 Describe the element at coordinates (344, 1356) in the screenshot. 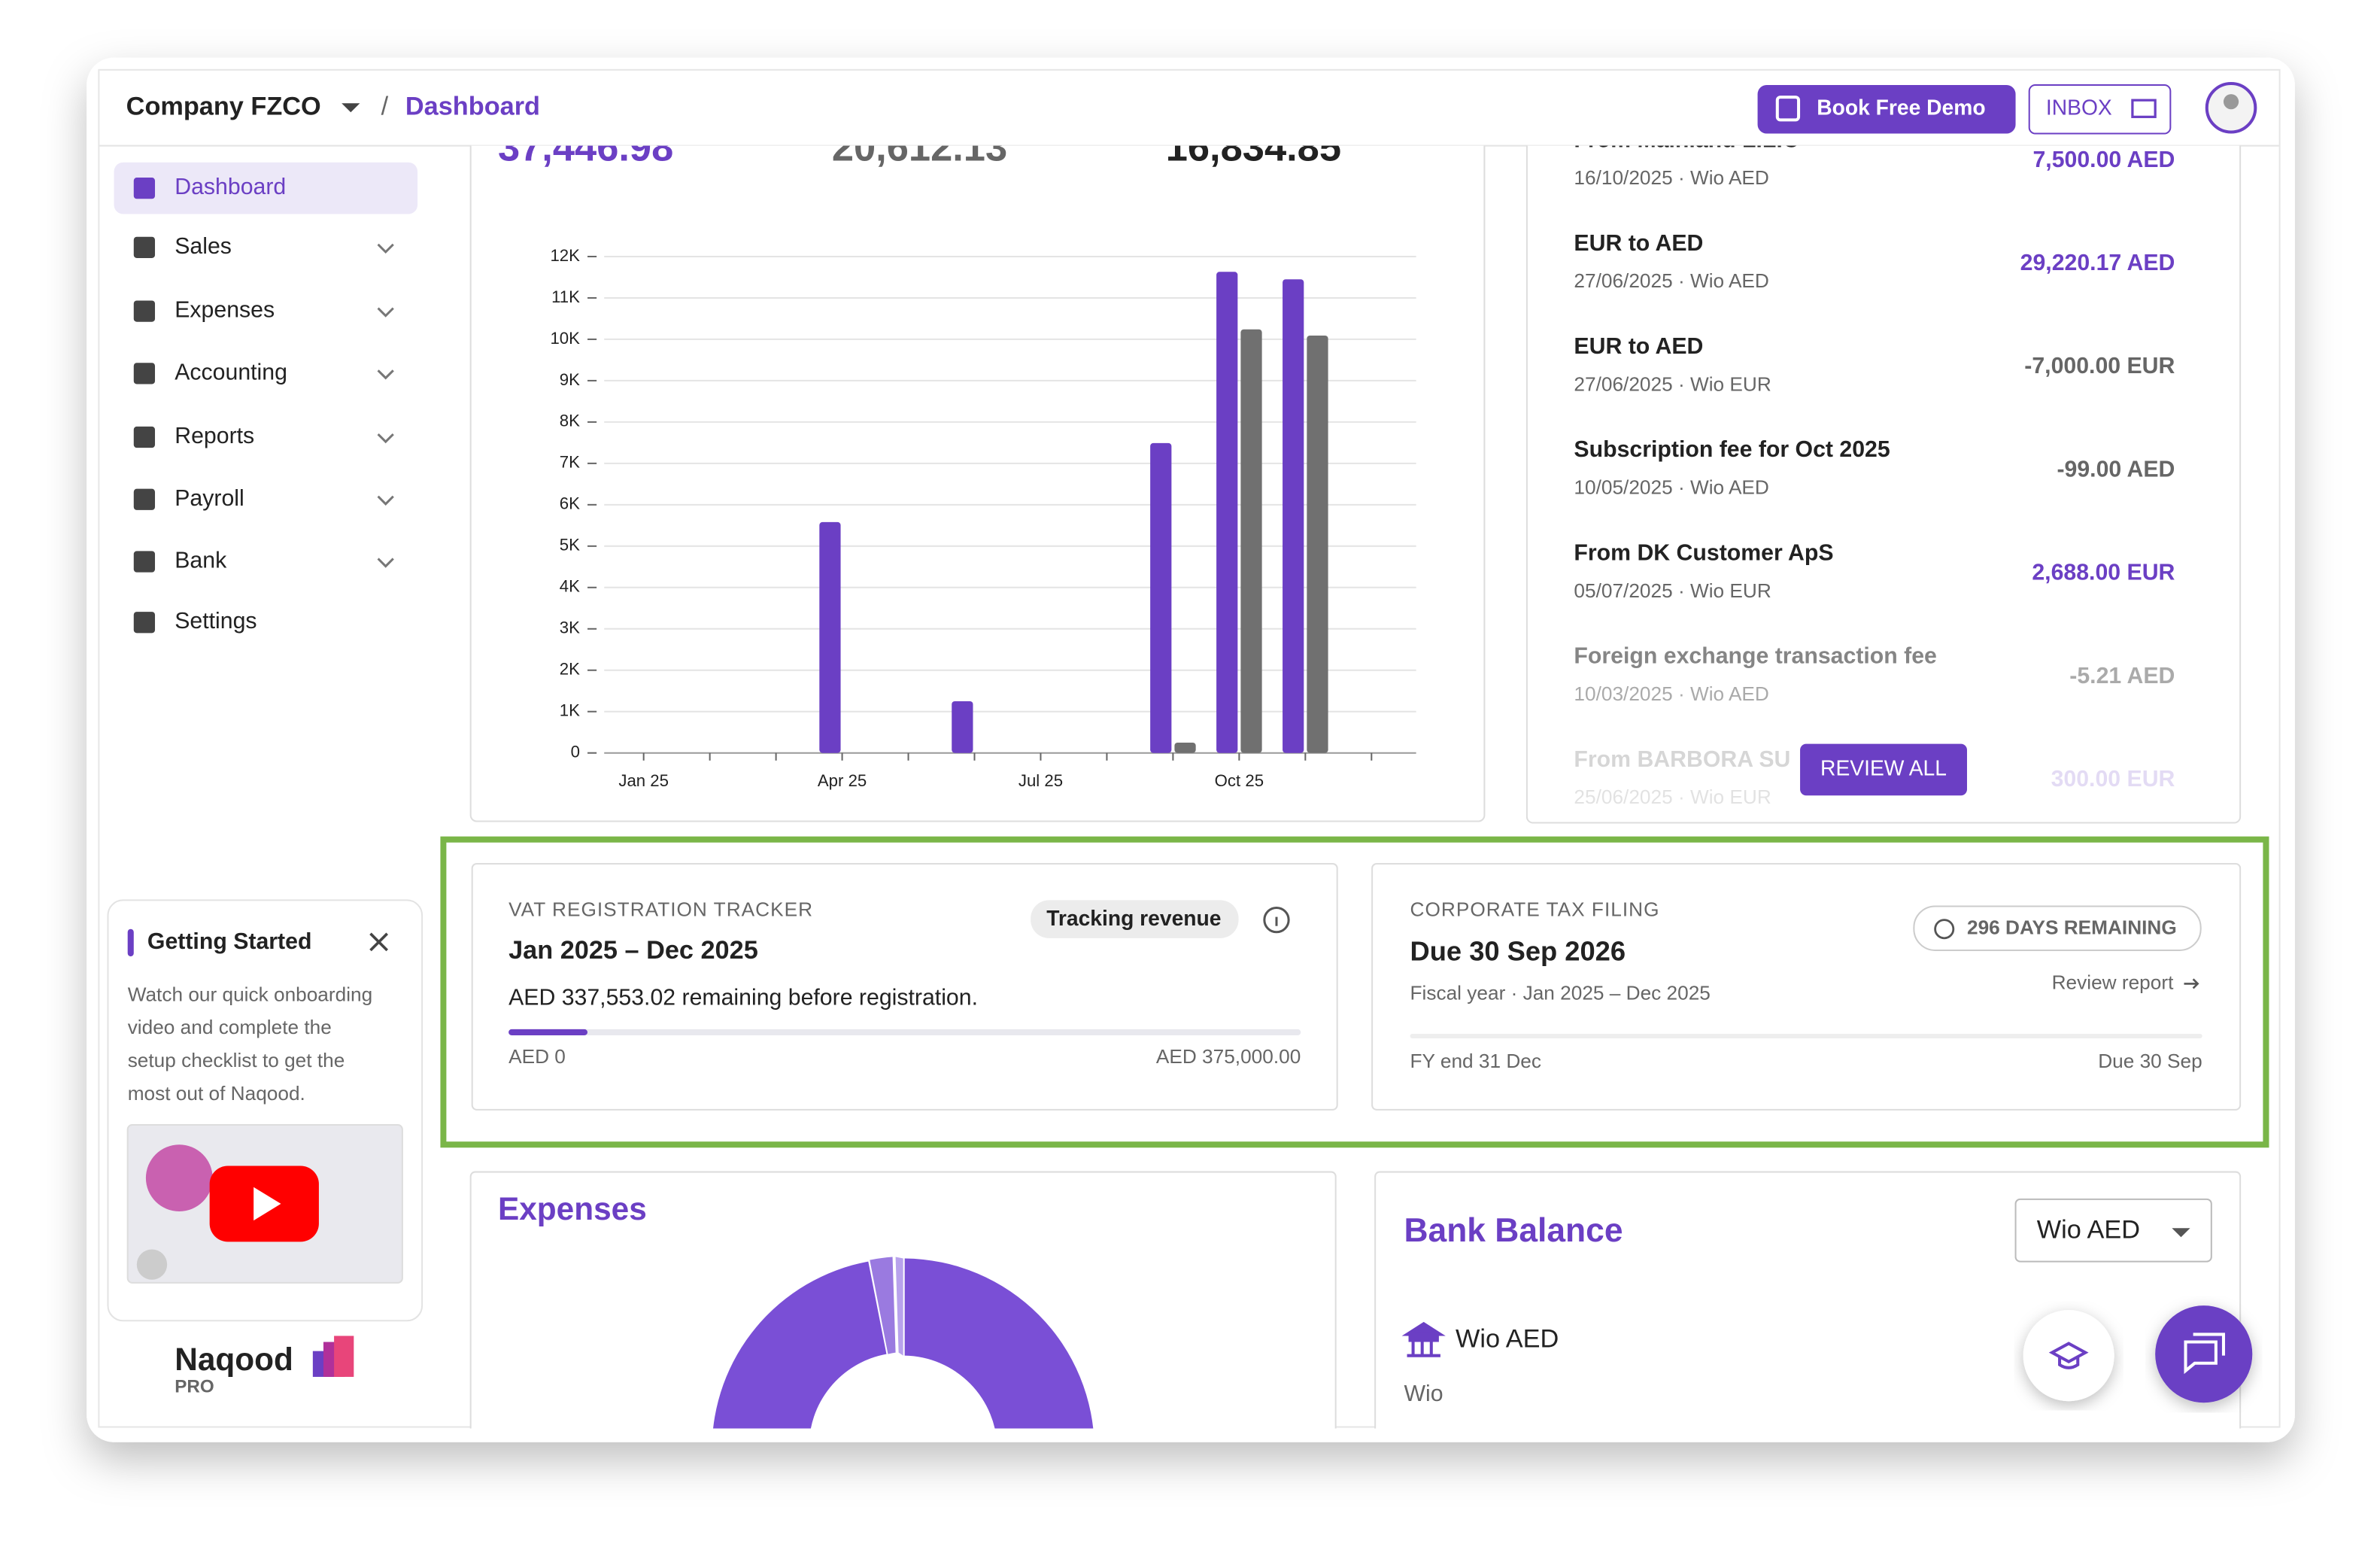

I see `logo-part` at that location.